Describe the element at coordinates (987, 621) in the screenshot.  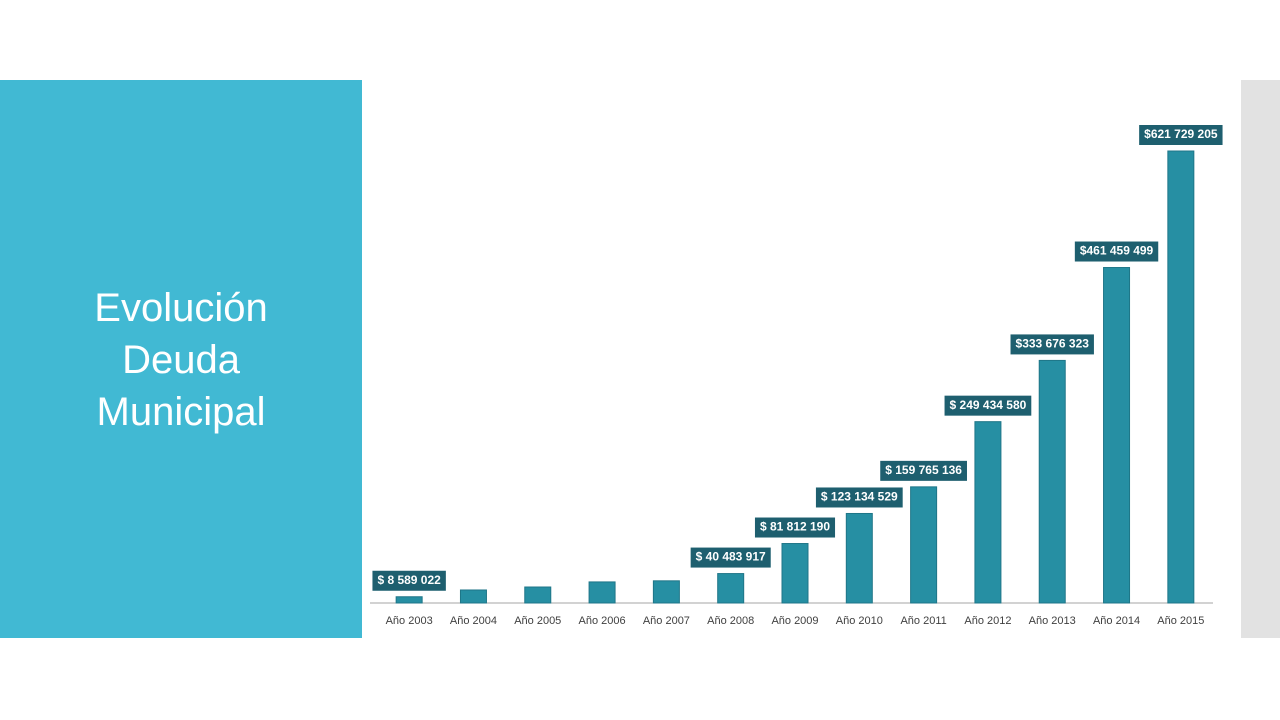
I see `x-tick-label: Año 2012` at that location.